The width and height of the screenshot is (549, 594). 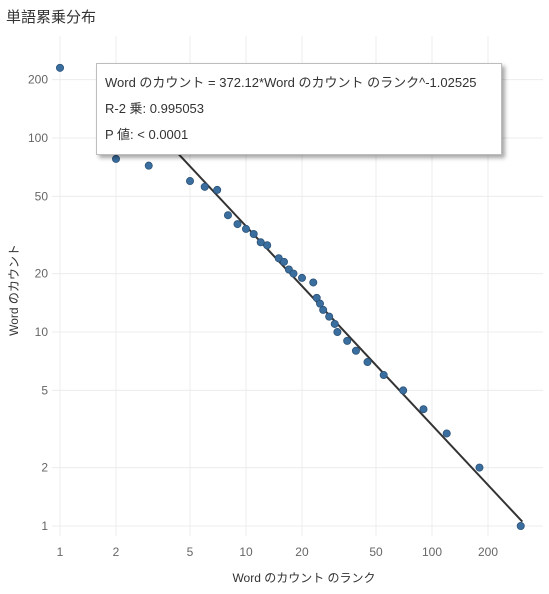 What do you see at coordinates (44, 390) in the screenshot?
I see `y-tick-label: 5` at bounding box center [44, 390].